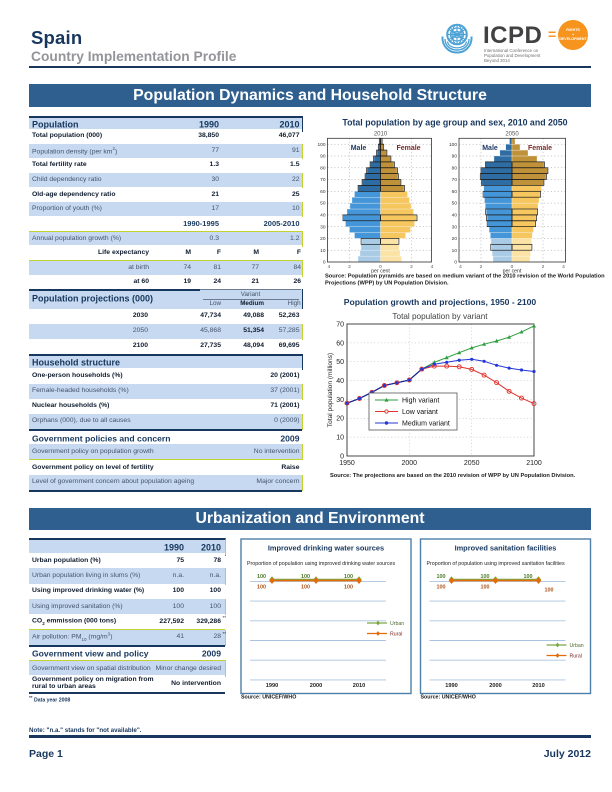  I want to click on svg-text: Total population (millions), so click(330, 390).